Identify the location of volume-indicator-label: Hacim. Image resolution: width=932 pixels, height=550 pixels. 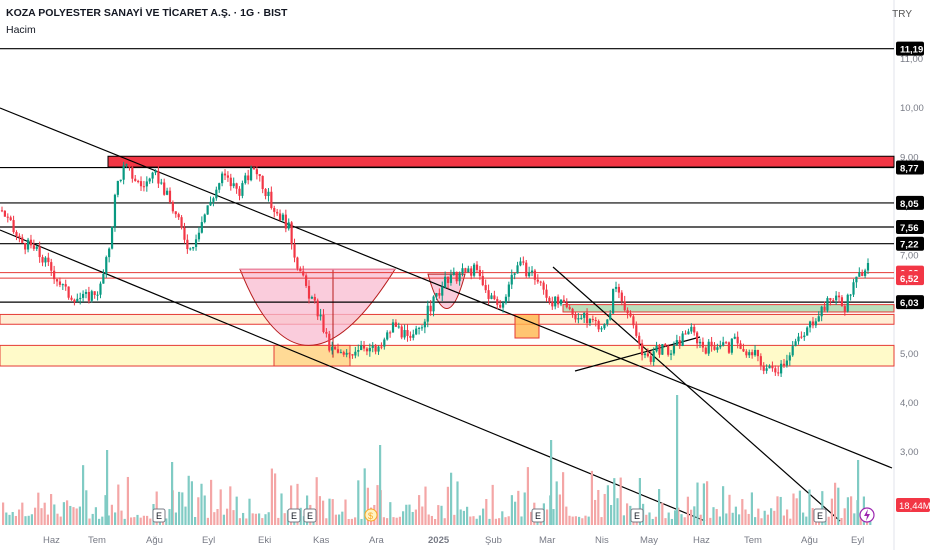
(21, 30).